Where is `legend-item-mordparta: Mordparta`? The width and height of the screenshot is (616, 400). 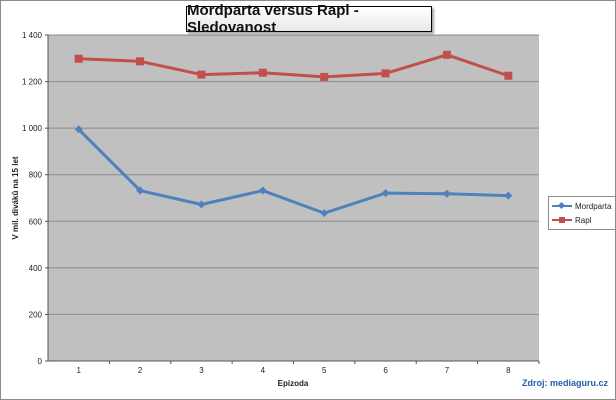 legend-item-mordparta: Mordparta is located at coordinates (581, 206).